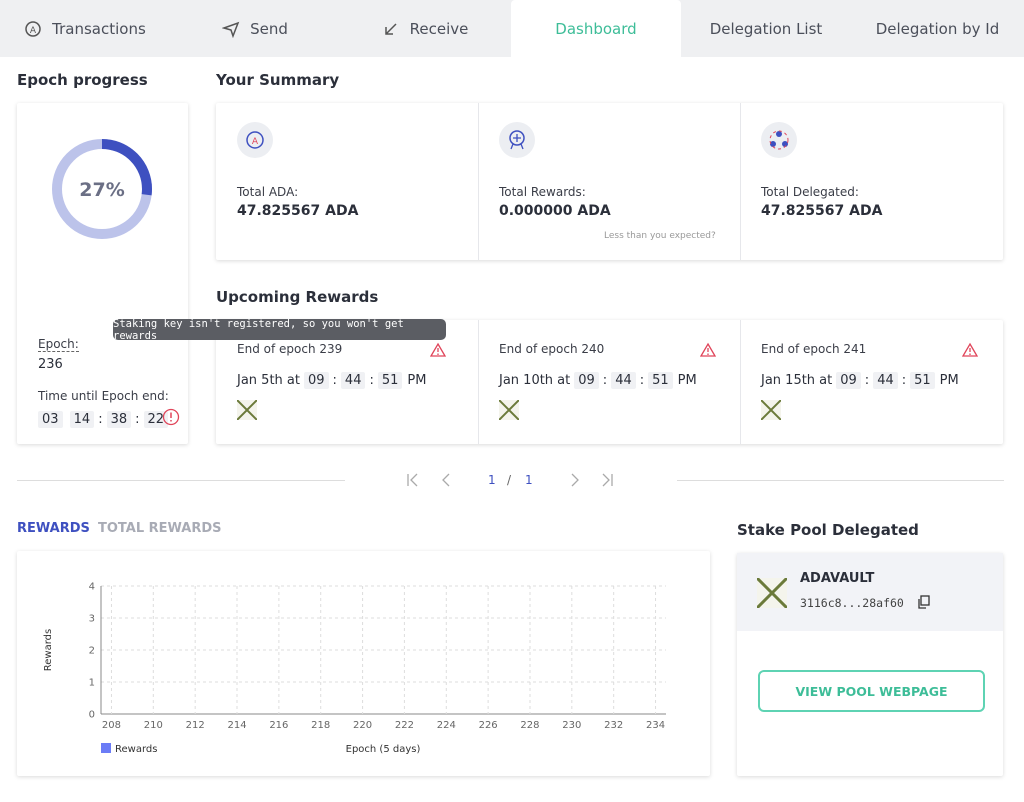  Describe the element at coordinates (596, 28) in the screenshot. I see `tab: Dashboard` at that location.